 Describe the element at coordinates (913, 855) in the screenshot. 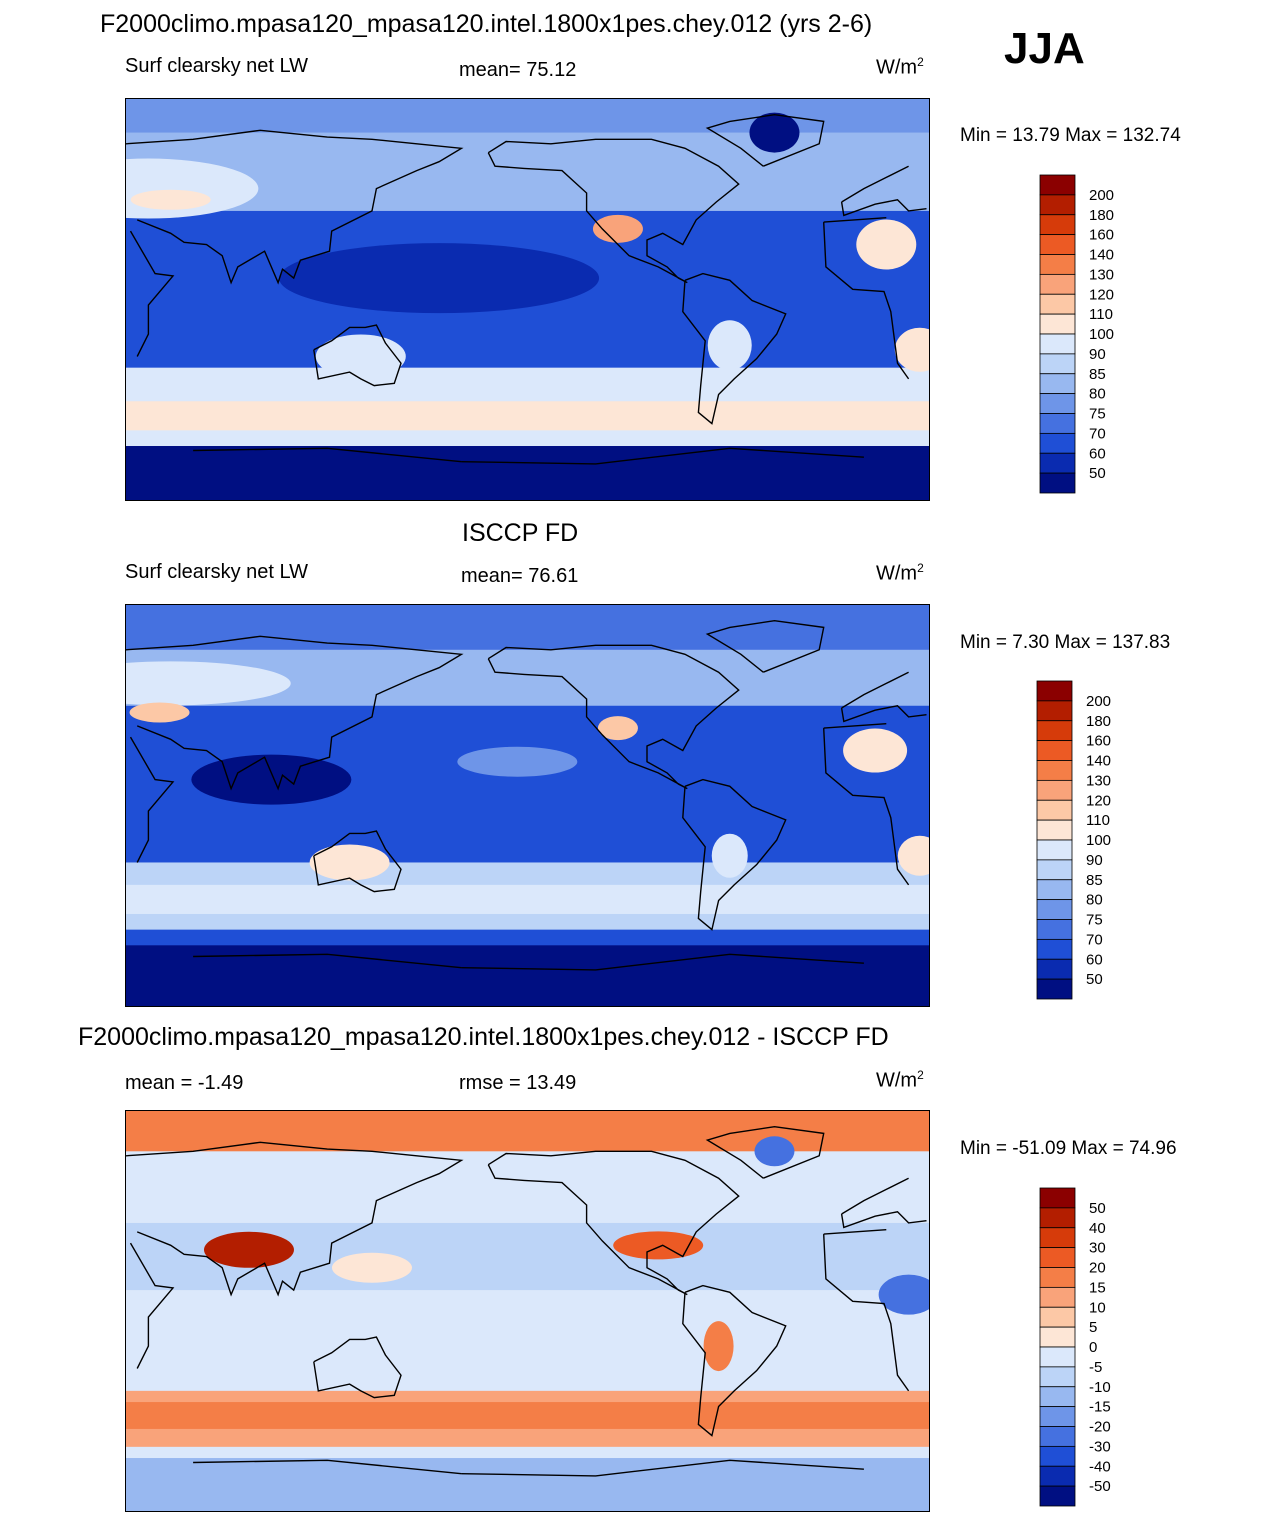

I see `field-southern-africa` at that location.